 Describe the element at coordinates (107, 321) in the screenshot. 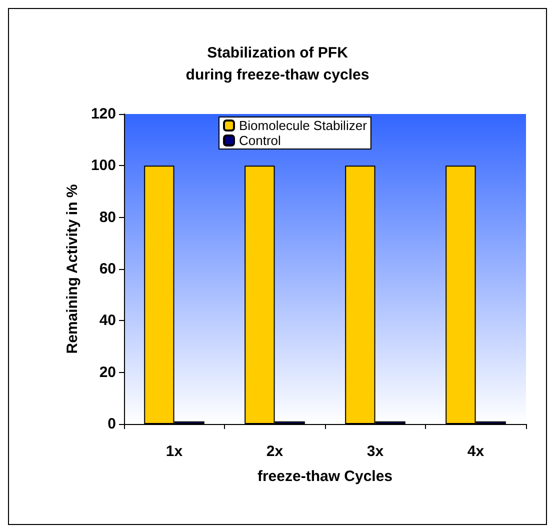

I see `y-tick-label: 40` at that location.